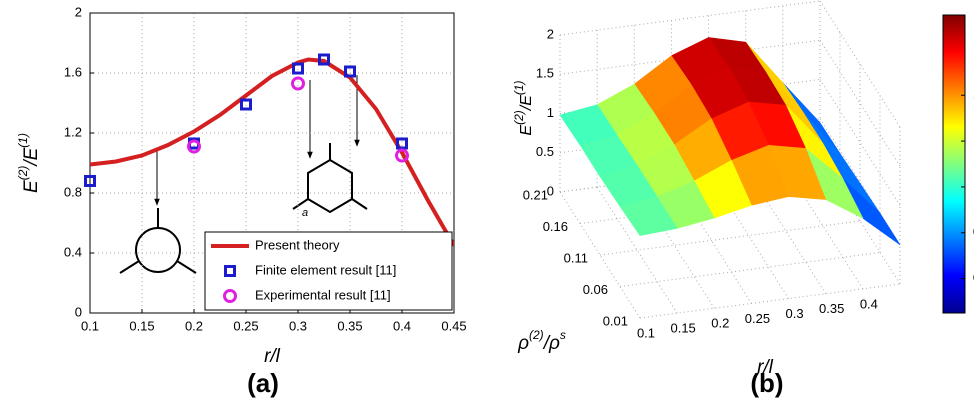 The image size is (974, 407). What do you see at coordinates (257, 140) in the screenshot?
I see `arrows` at bounding box center [257, 140].